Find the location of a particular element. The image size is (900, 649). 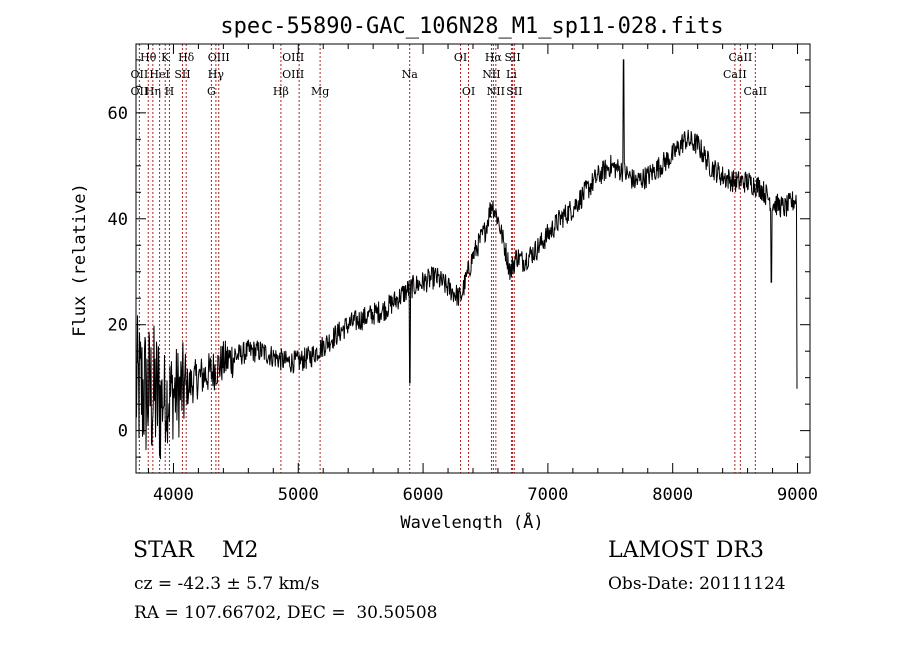

y-axis-label: Flux (relative) is located at coordinates (80, 260).